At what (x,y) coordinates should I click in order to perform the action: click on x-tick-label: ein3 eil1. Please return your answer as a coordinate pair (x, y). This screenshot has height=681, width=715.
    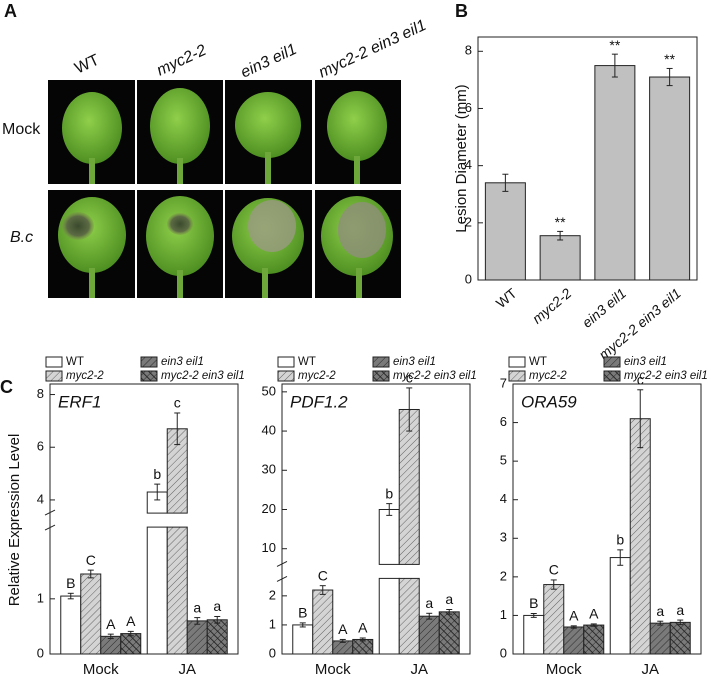
    Looking at the image, I should click on (604, 308).